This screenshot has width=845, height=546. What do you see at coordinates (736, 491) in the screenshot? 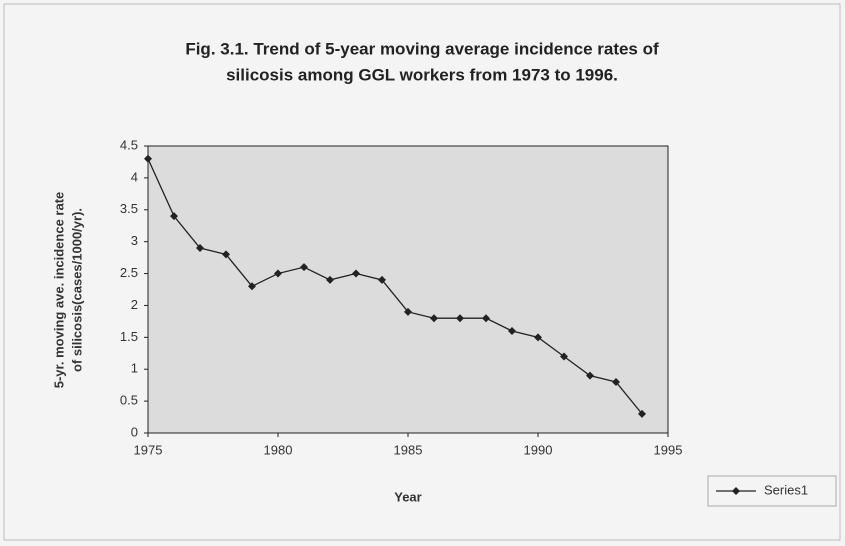
I see `legend-marker` at bounding box center [736, 491].